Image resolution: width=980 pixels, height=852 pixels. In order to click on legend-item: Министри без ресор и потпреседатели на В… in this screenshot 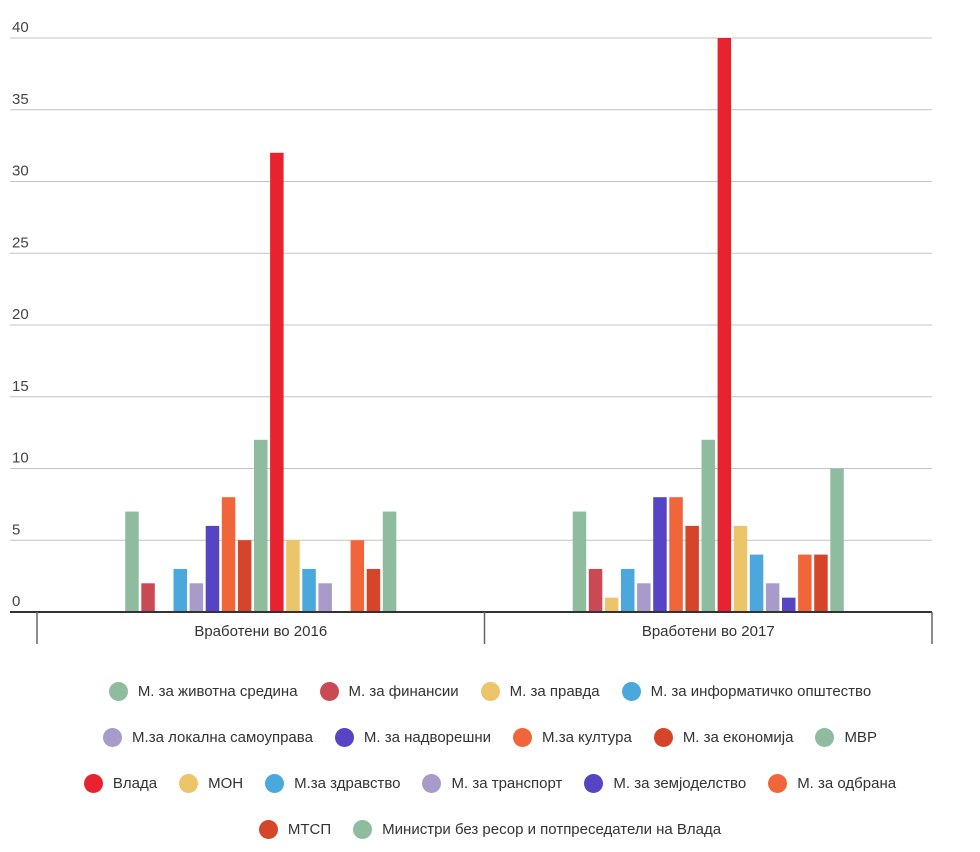, I will do `click(537, 829)`.